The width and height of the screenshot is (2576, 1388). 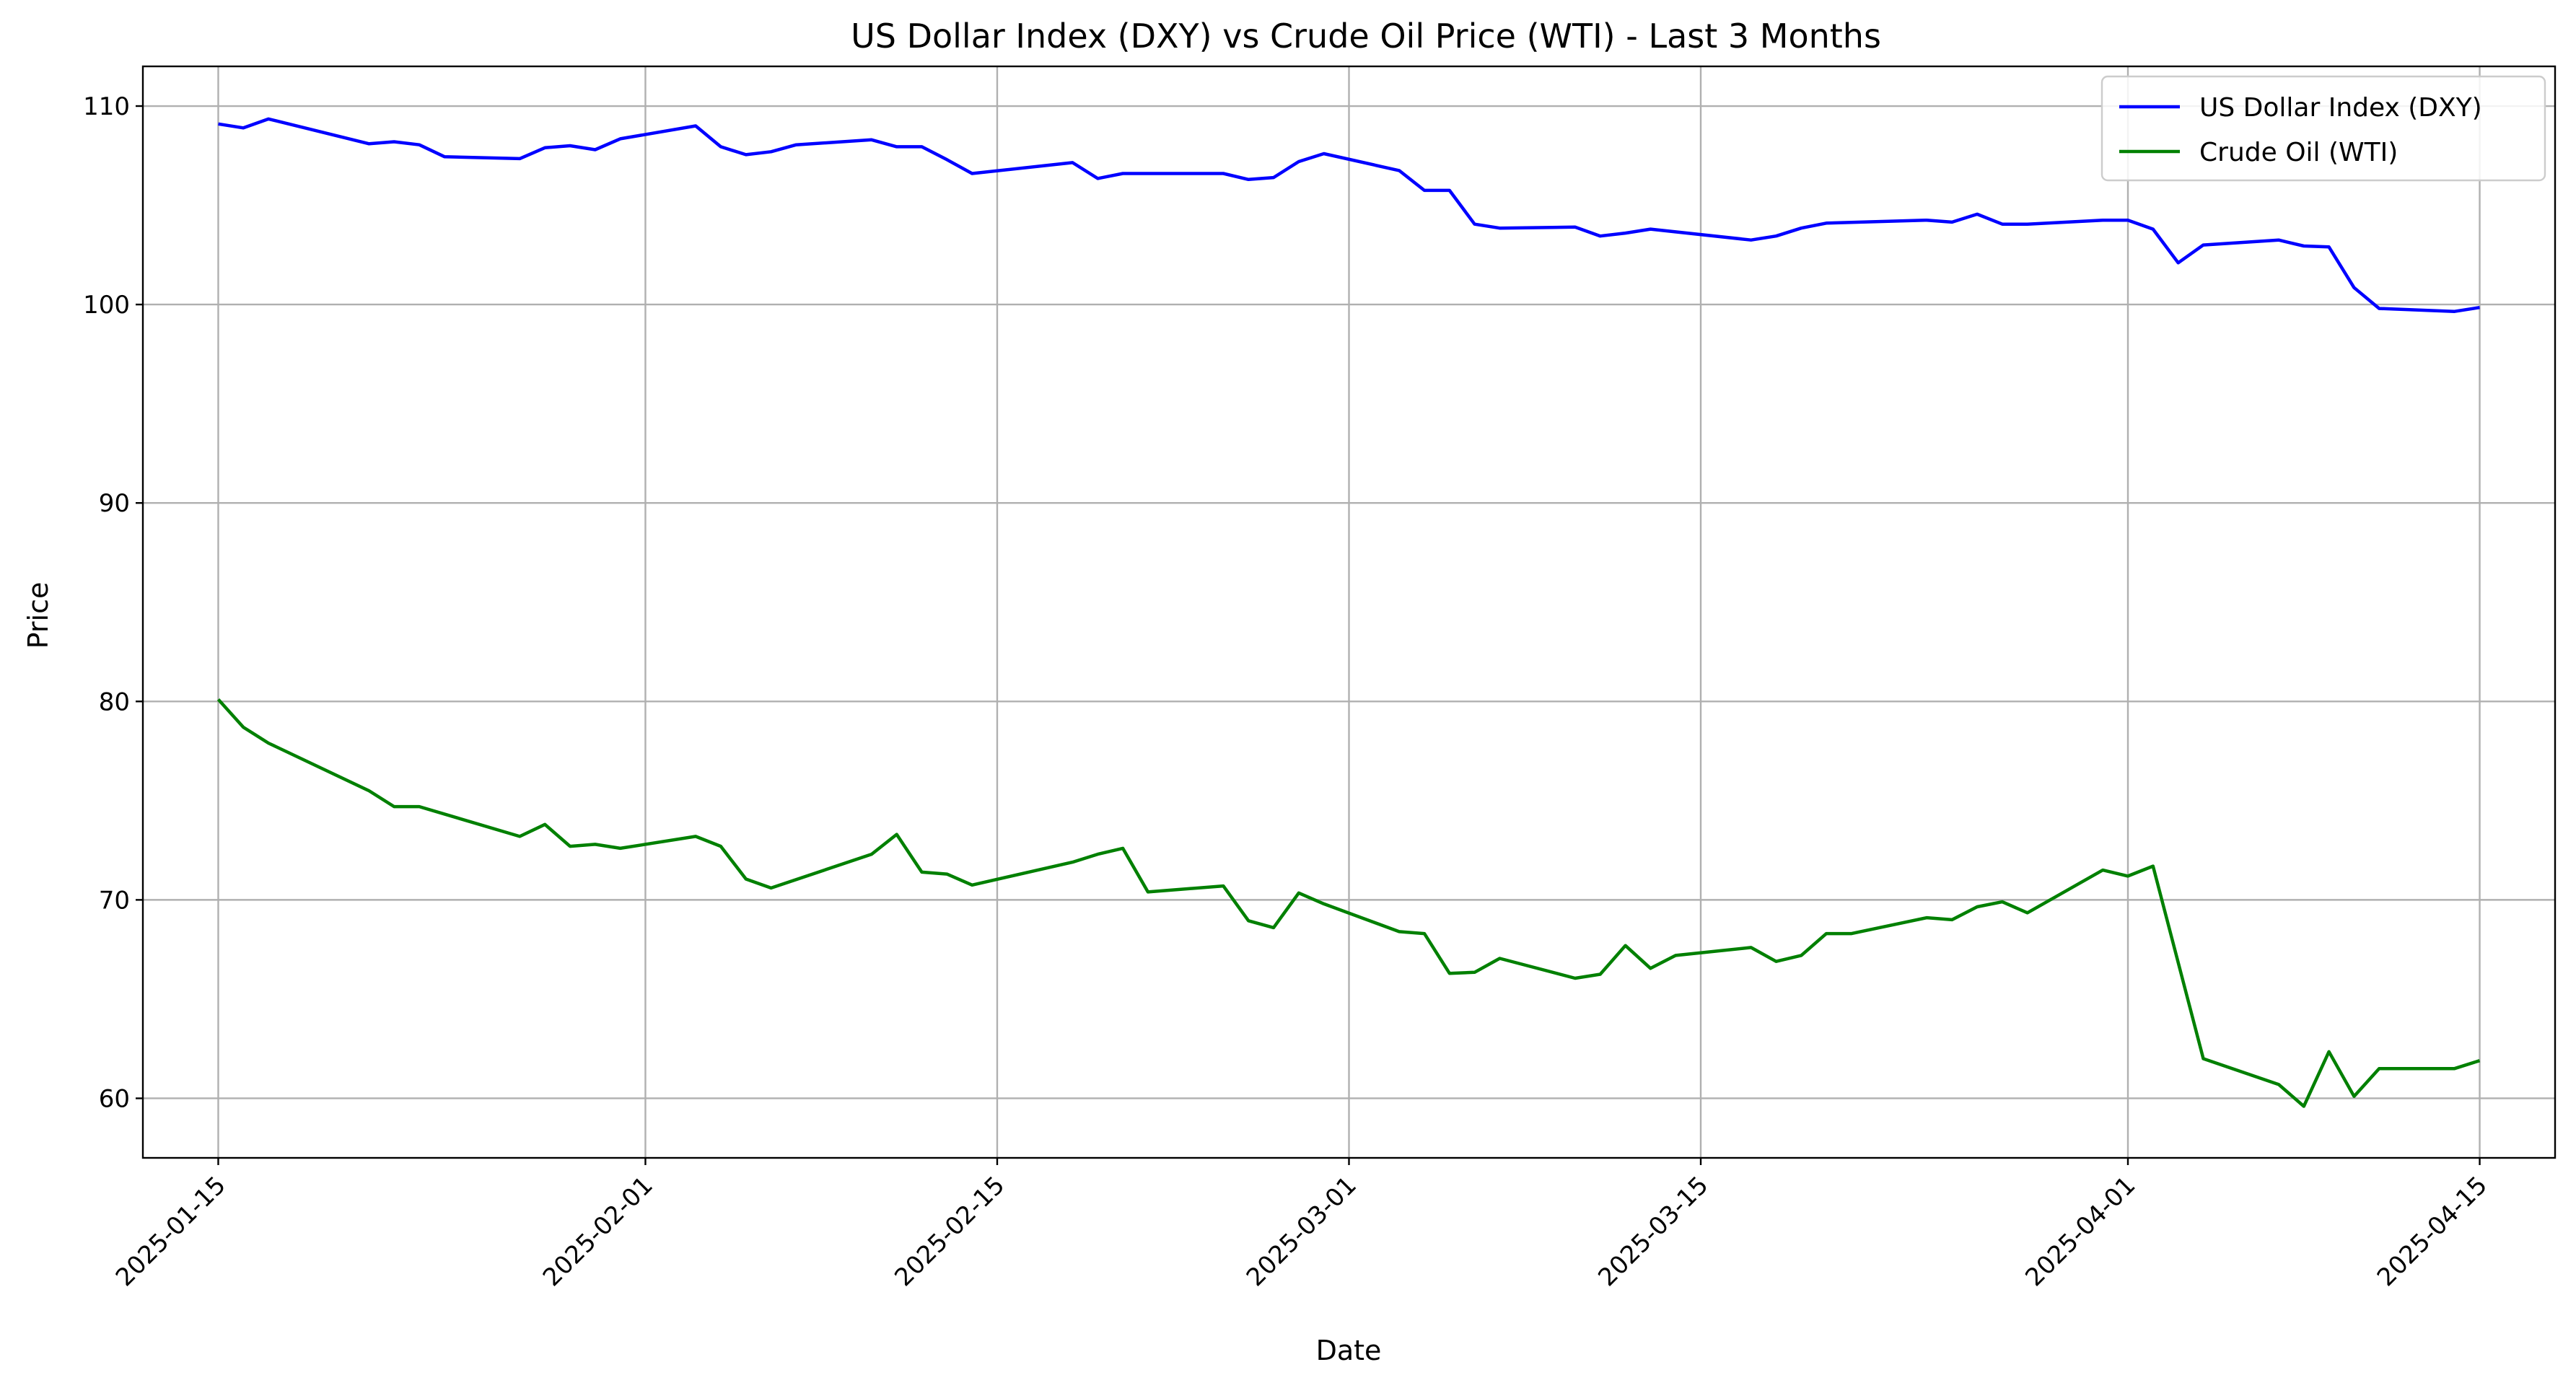 What do you see at coordinates (114, 702) in the screenshot?
I see `y-tick-label: 80` at bounding box center [114, 702].